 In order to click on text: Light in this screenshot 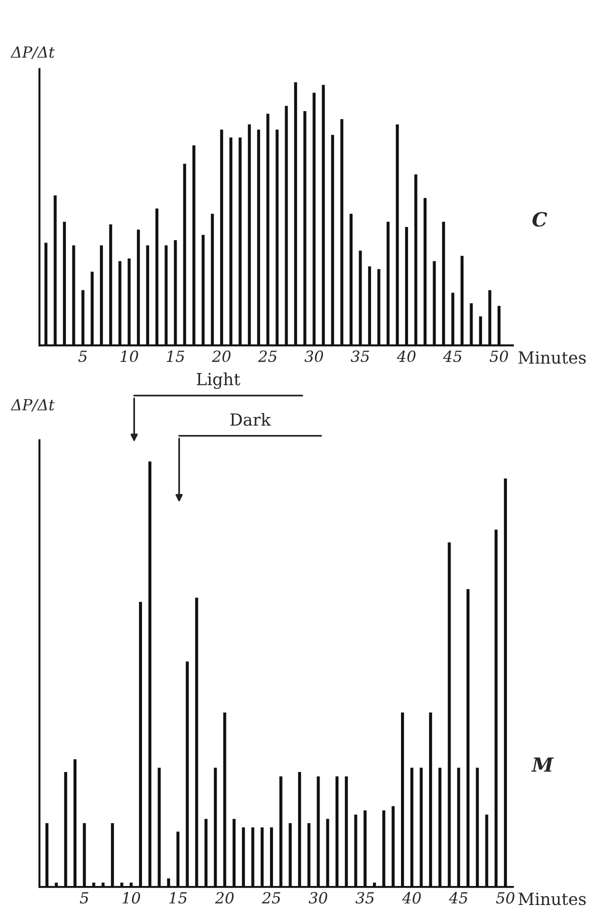, I will do `click(218, 380)`.